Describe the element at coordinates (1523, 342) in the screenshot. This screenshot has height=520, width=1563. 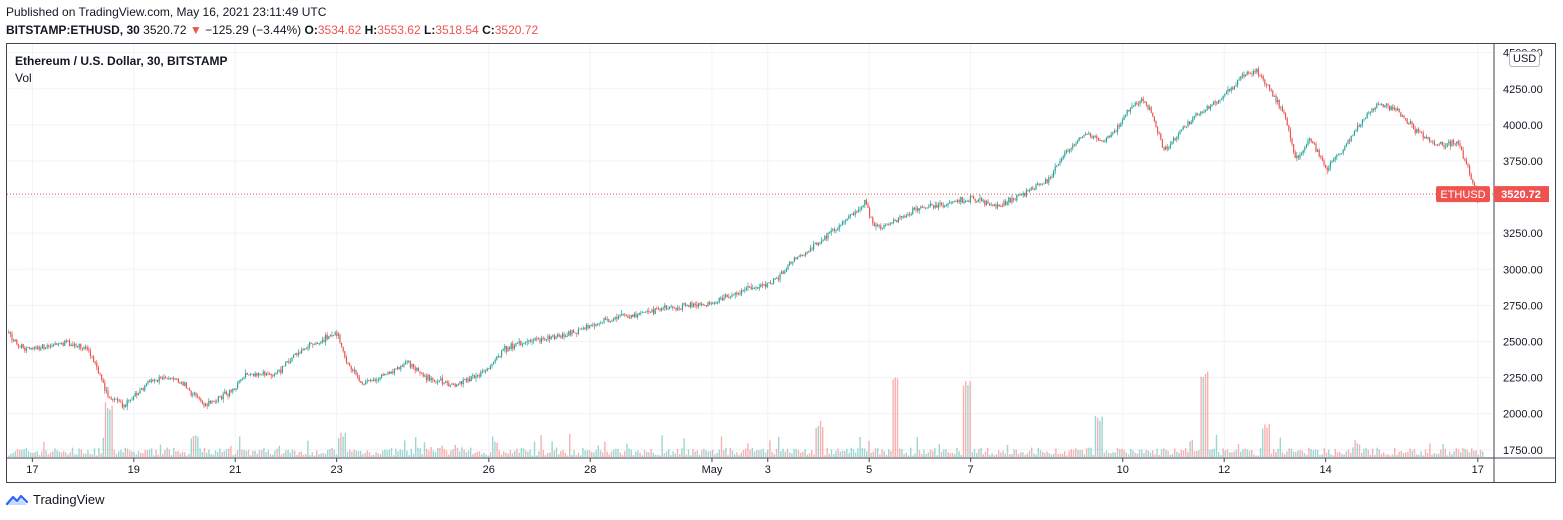
I see `y-tick-label: 2500.00` at that location.